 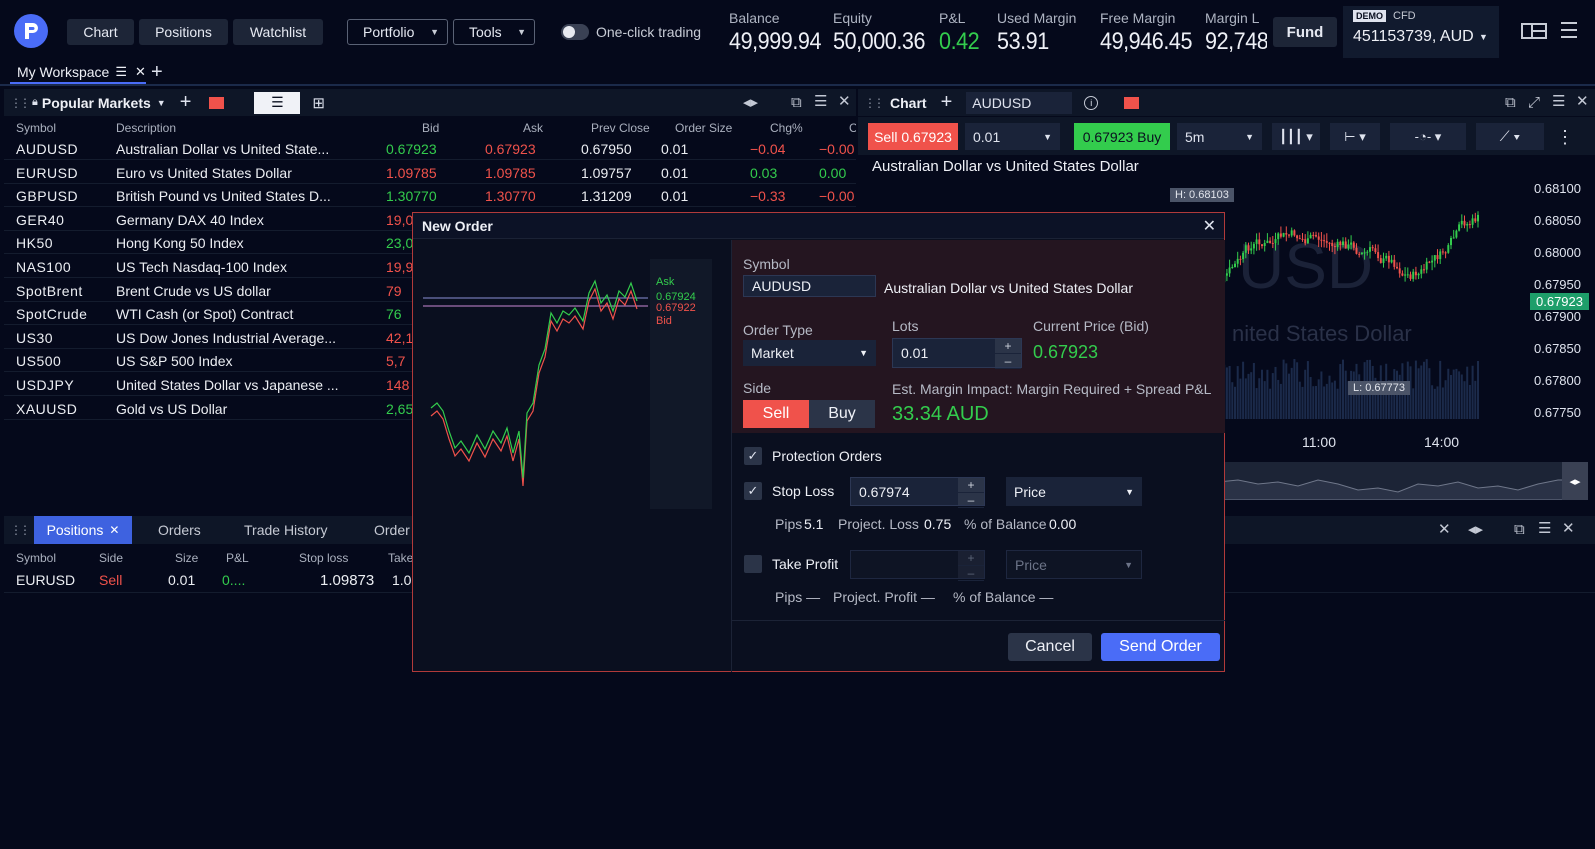 I want to click on col-stop-loss: Stop loss, so click(x=324, y=558).